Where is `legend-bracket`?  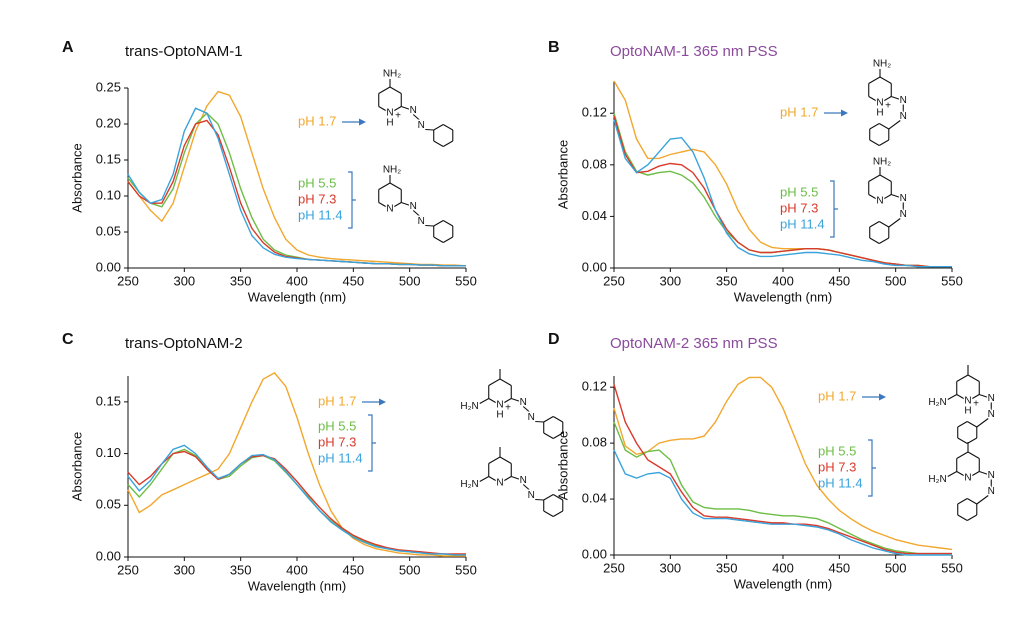 legend-bracket is located at coordinates (352, 200).